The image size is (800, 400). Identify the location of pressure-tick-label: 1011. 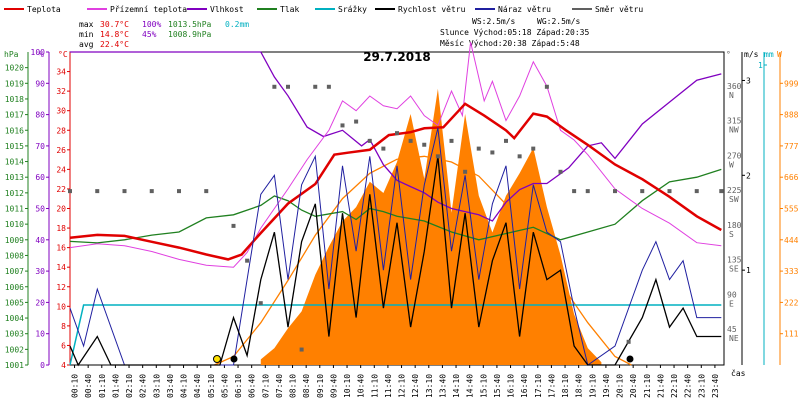
(14, 209).